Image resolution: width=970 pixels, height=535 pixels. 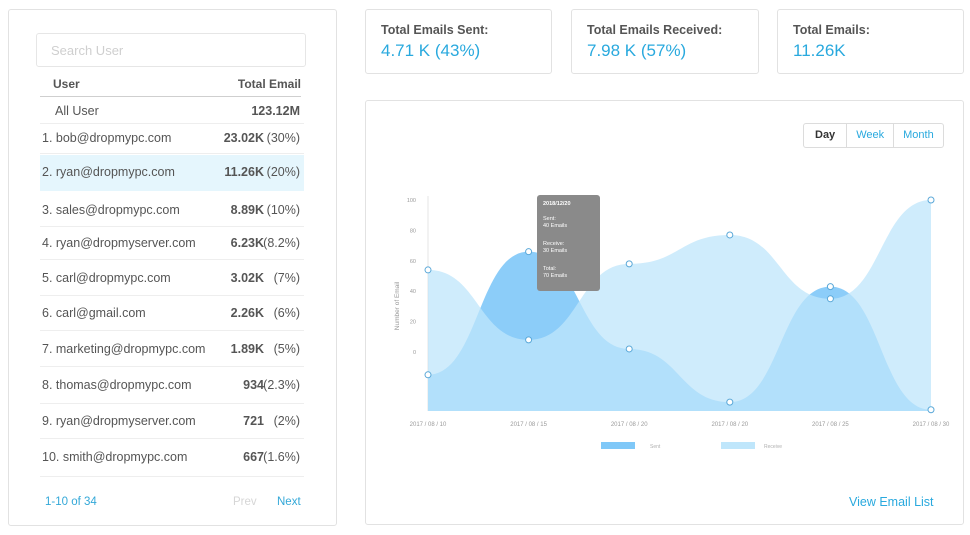 What do you see at coordinates (738, 445) in the screenshot?
I see `legend-swatch-receive` at bounding box center [738, 445].